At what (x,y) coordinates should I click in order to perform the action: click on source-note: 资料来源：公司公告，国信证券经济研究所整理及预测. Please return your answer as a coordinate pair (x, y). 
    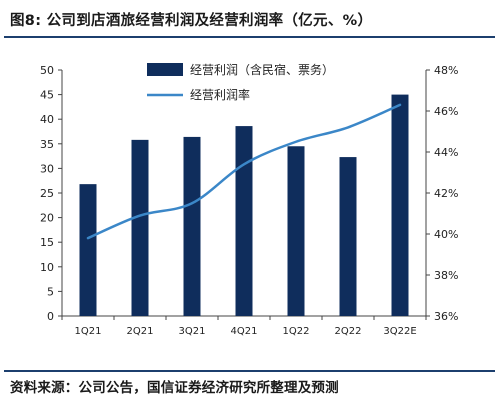
    Looking at the image, I should click on (174, 388).